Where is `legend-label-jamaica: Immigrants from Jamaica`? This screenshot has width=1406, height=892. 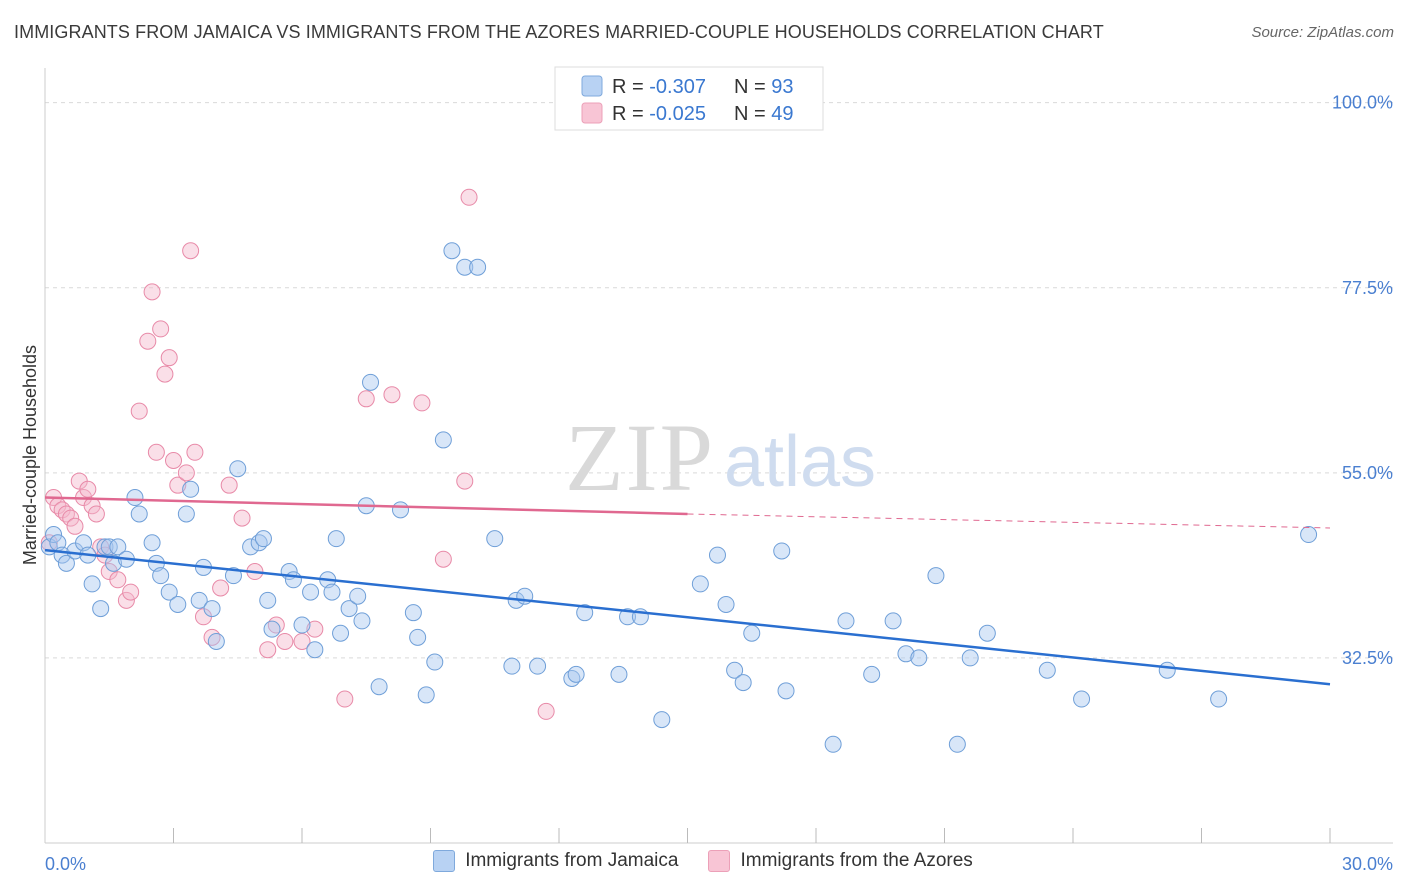 legend-label-jamaica: Immigrants from Jamaica is located at coordinates (572, 860).